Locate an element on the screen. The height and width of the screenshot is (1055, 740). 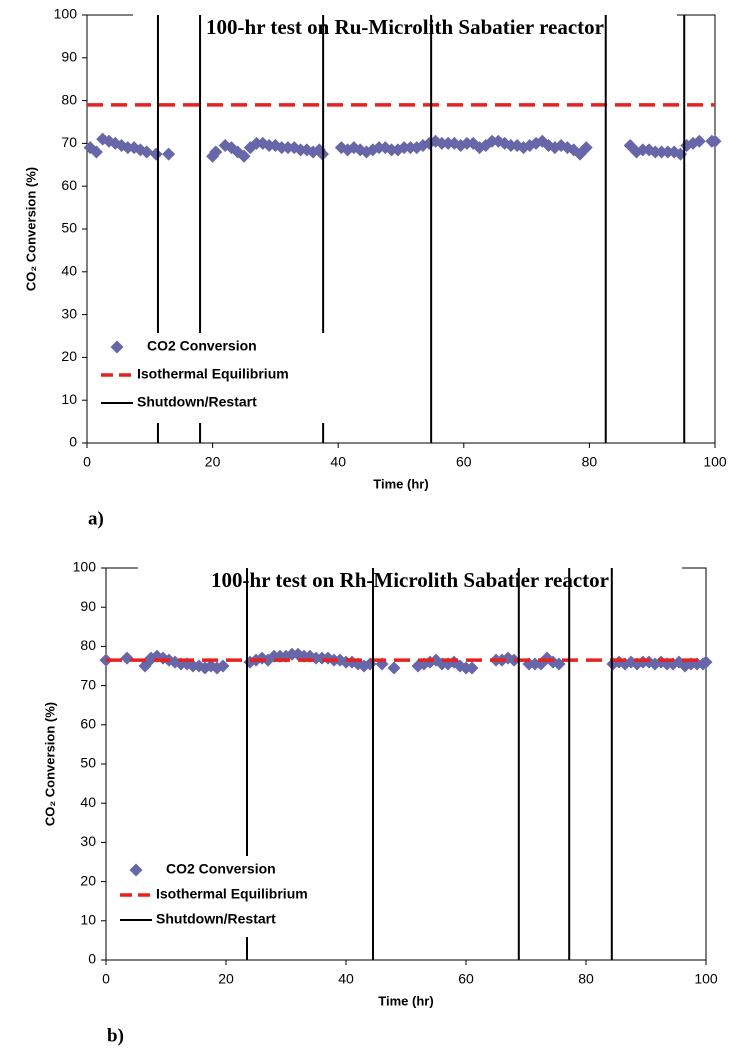
panel-caption: b) is located at coordinates (115, 1035).